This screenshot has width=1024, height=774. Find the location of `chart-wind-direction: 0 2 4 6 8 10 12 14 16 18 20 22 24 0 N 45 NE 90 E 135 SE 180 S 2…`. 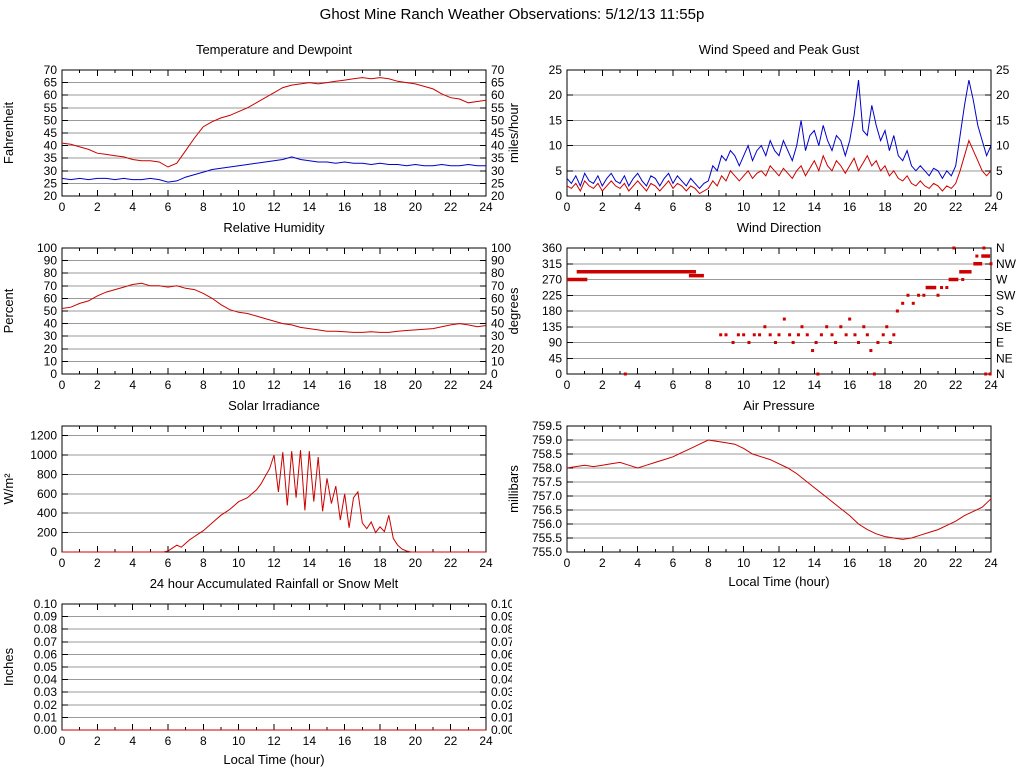

chart-wind-direction: 0 2 4 6 8 10 12 14 16 18 20 22 24 0 N 45 NE 90 E 135 SE 180 S 2… is located at coordinates (761, 318).